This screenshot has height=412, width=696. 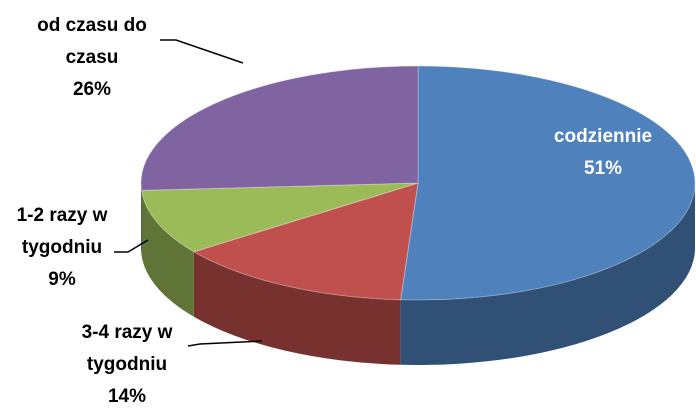 I want to click on data-label: 1-2 razy w tygodniu 9%, so click(x=62, y=248).